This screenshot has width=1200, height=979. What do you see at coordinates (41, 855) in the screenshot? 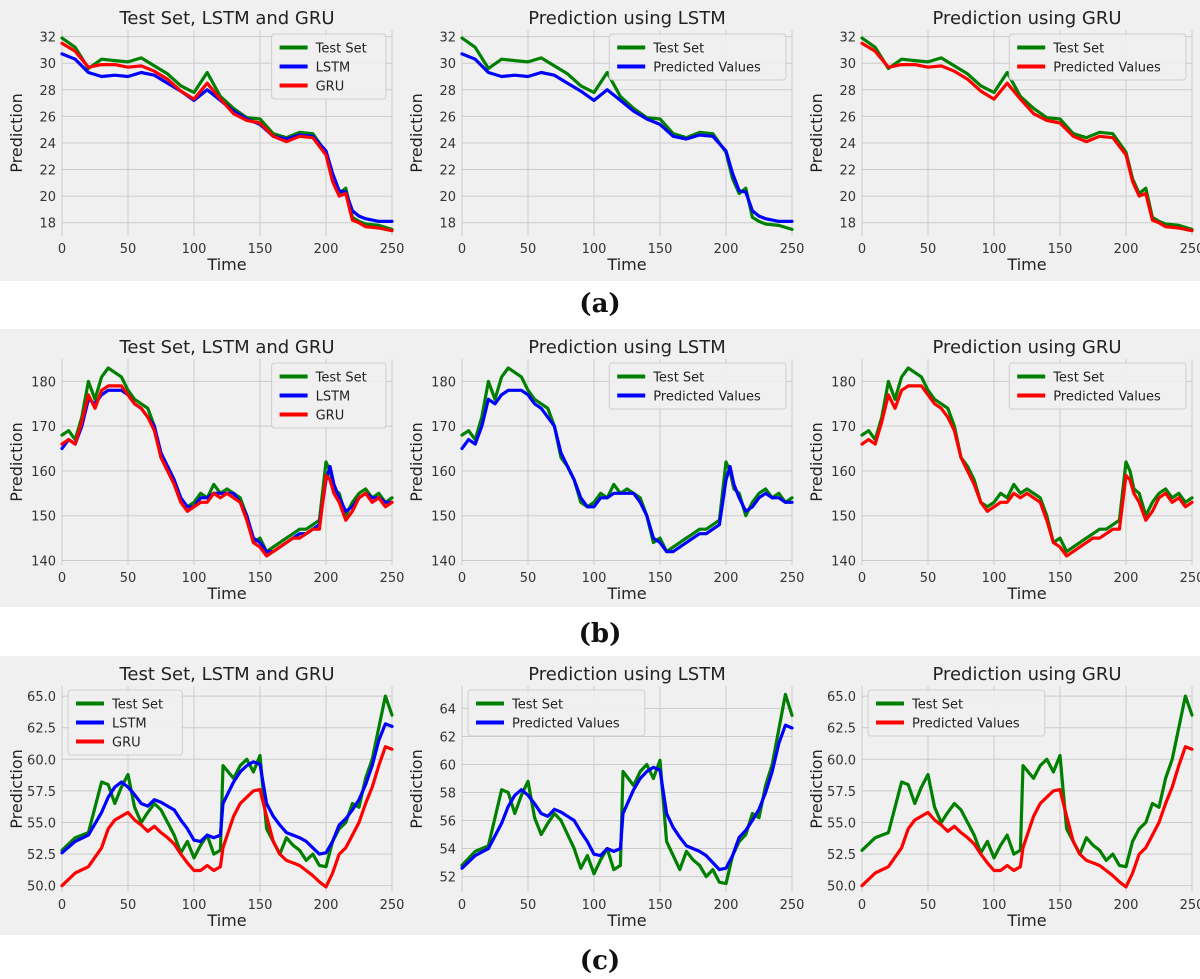
I see `y-tick-label: 52.5` at bounding box center [41, 855].